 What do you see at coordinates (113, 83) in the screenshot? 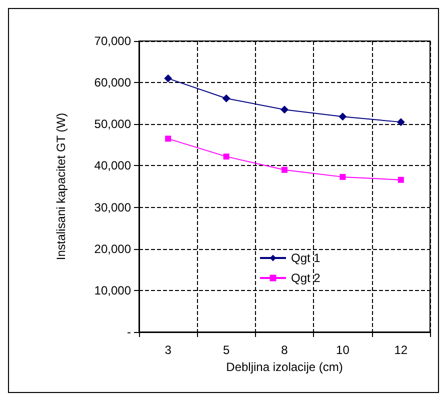
I see `y-tick-label: 60,000` at bounding box center [113, 83].